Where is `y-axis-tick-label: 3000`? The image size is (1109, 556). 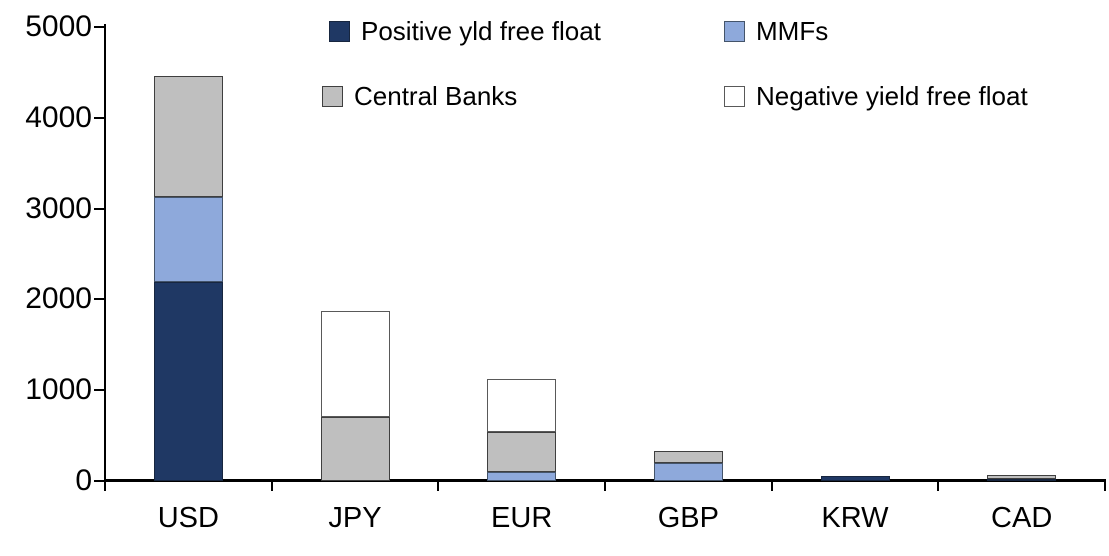 y-axis-tick-label: 3000 is located at coordinates (58, 208).